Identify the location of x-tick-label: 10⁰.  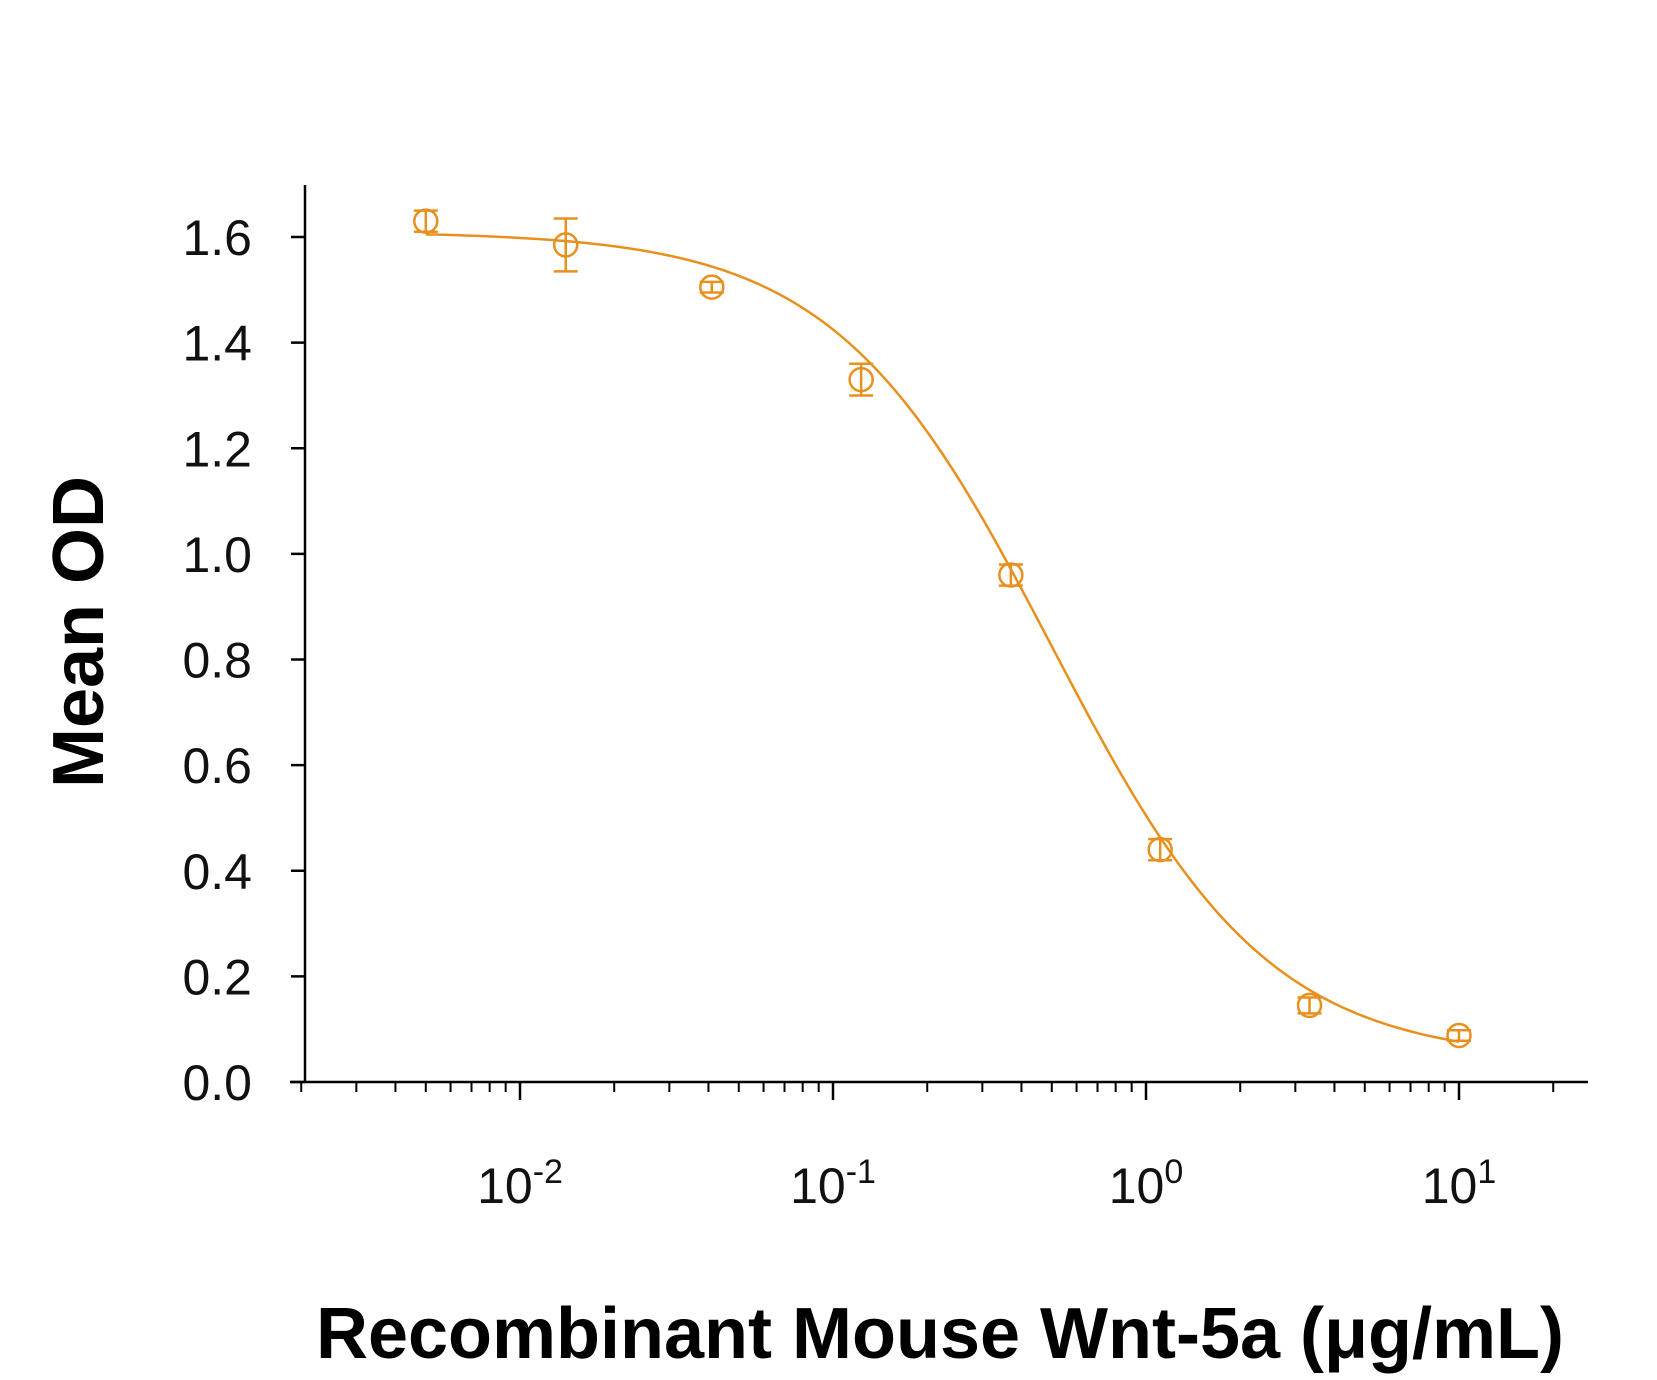
(1146, 1183).